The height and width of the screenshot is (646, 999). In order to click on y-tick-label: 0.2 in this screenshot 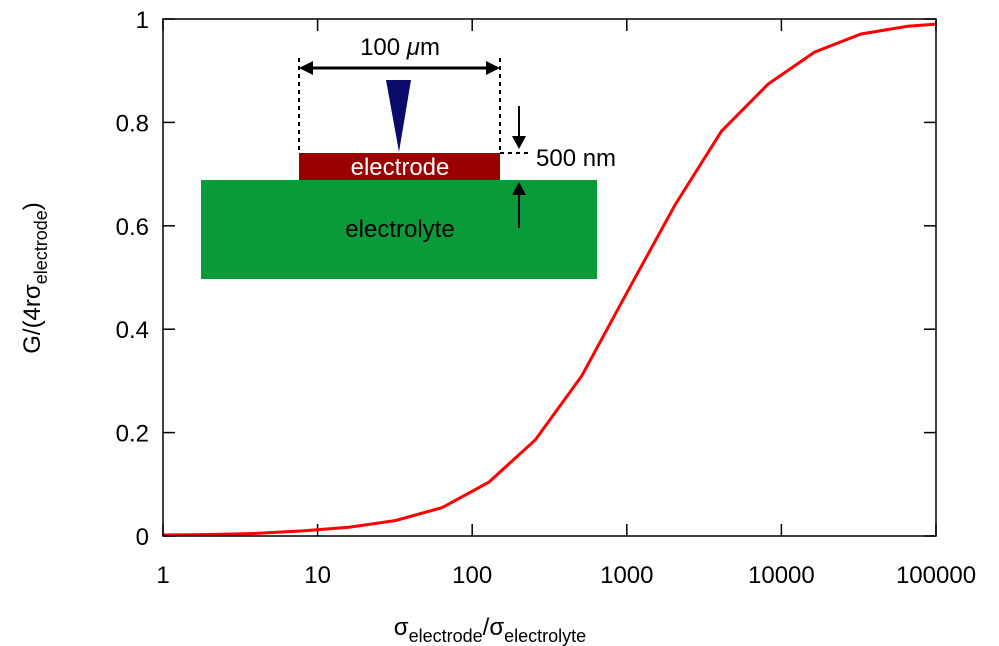, I will do `click(132, 434)`.